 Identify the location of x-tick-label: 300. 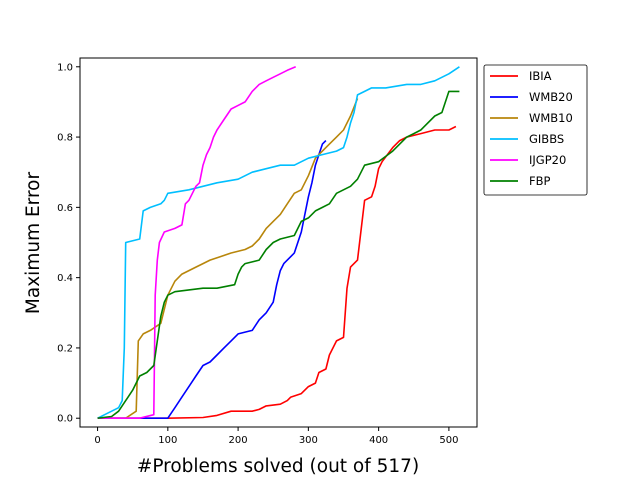
(308, 440).